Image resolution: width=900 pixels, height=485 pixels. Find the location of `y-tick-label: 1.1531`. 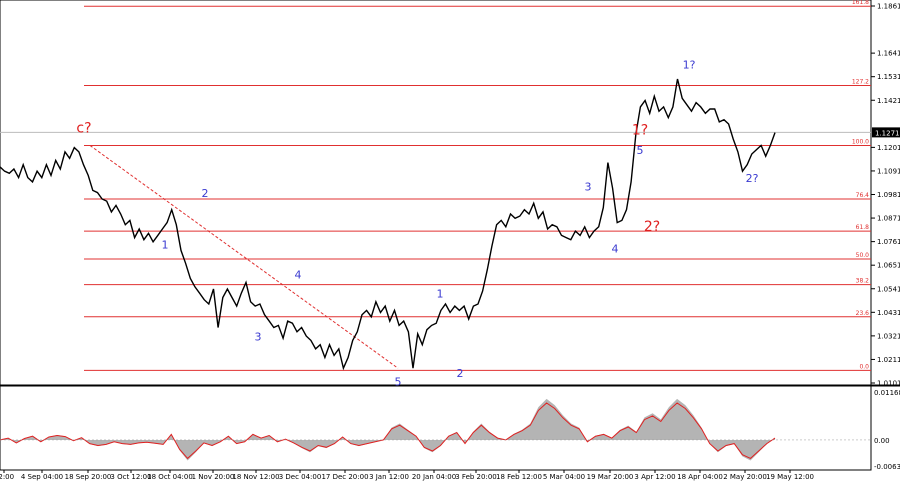

y-tick-label: 1.1531 is located at coordinates (888, 77).